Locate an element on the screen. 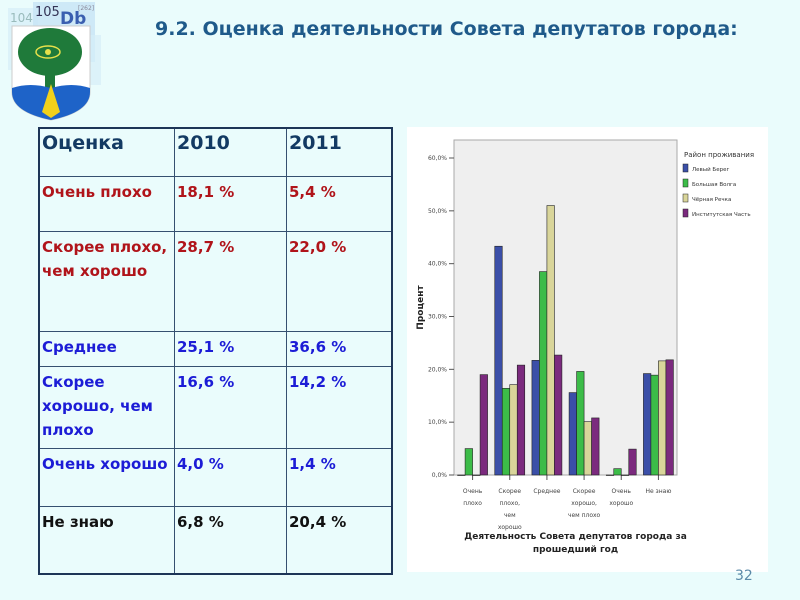 The width and height of the screenshot is (800, 600). x-tick-label: чем плохо is located at coordinates (584, 515).